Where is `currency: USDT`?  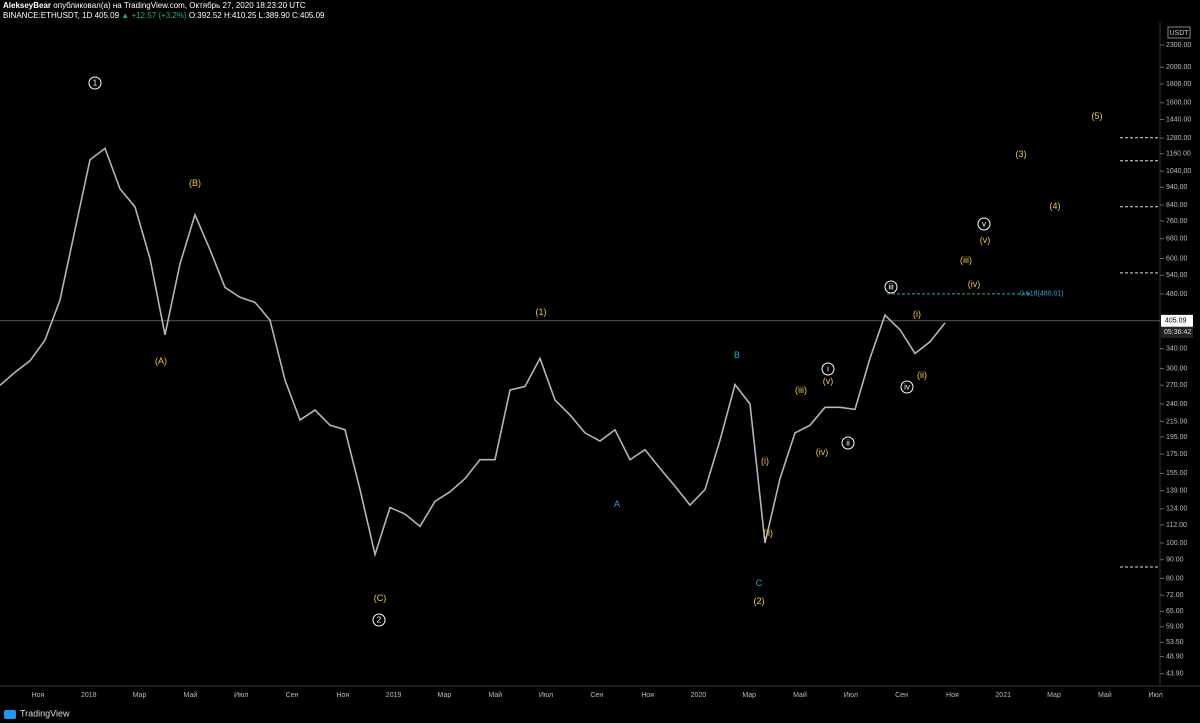 currency: USDT is located at coordinates (1179, 33).